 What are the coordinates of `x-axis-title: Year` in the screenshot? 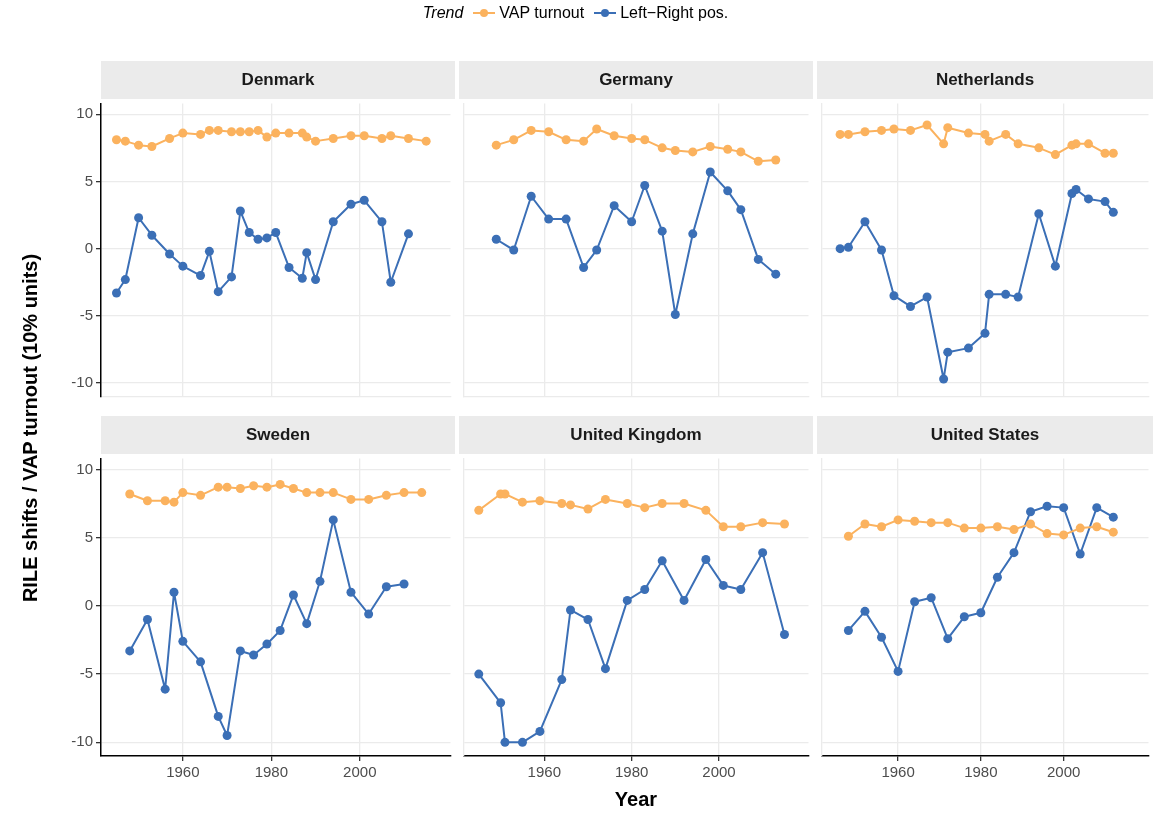 It's located at (636, 799).